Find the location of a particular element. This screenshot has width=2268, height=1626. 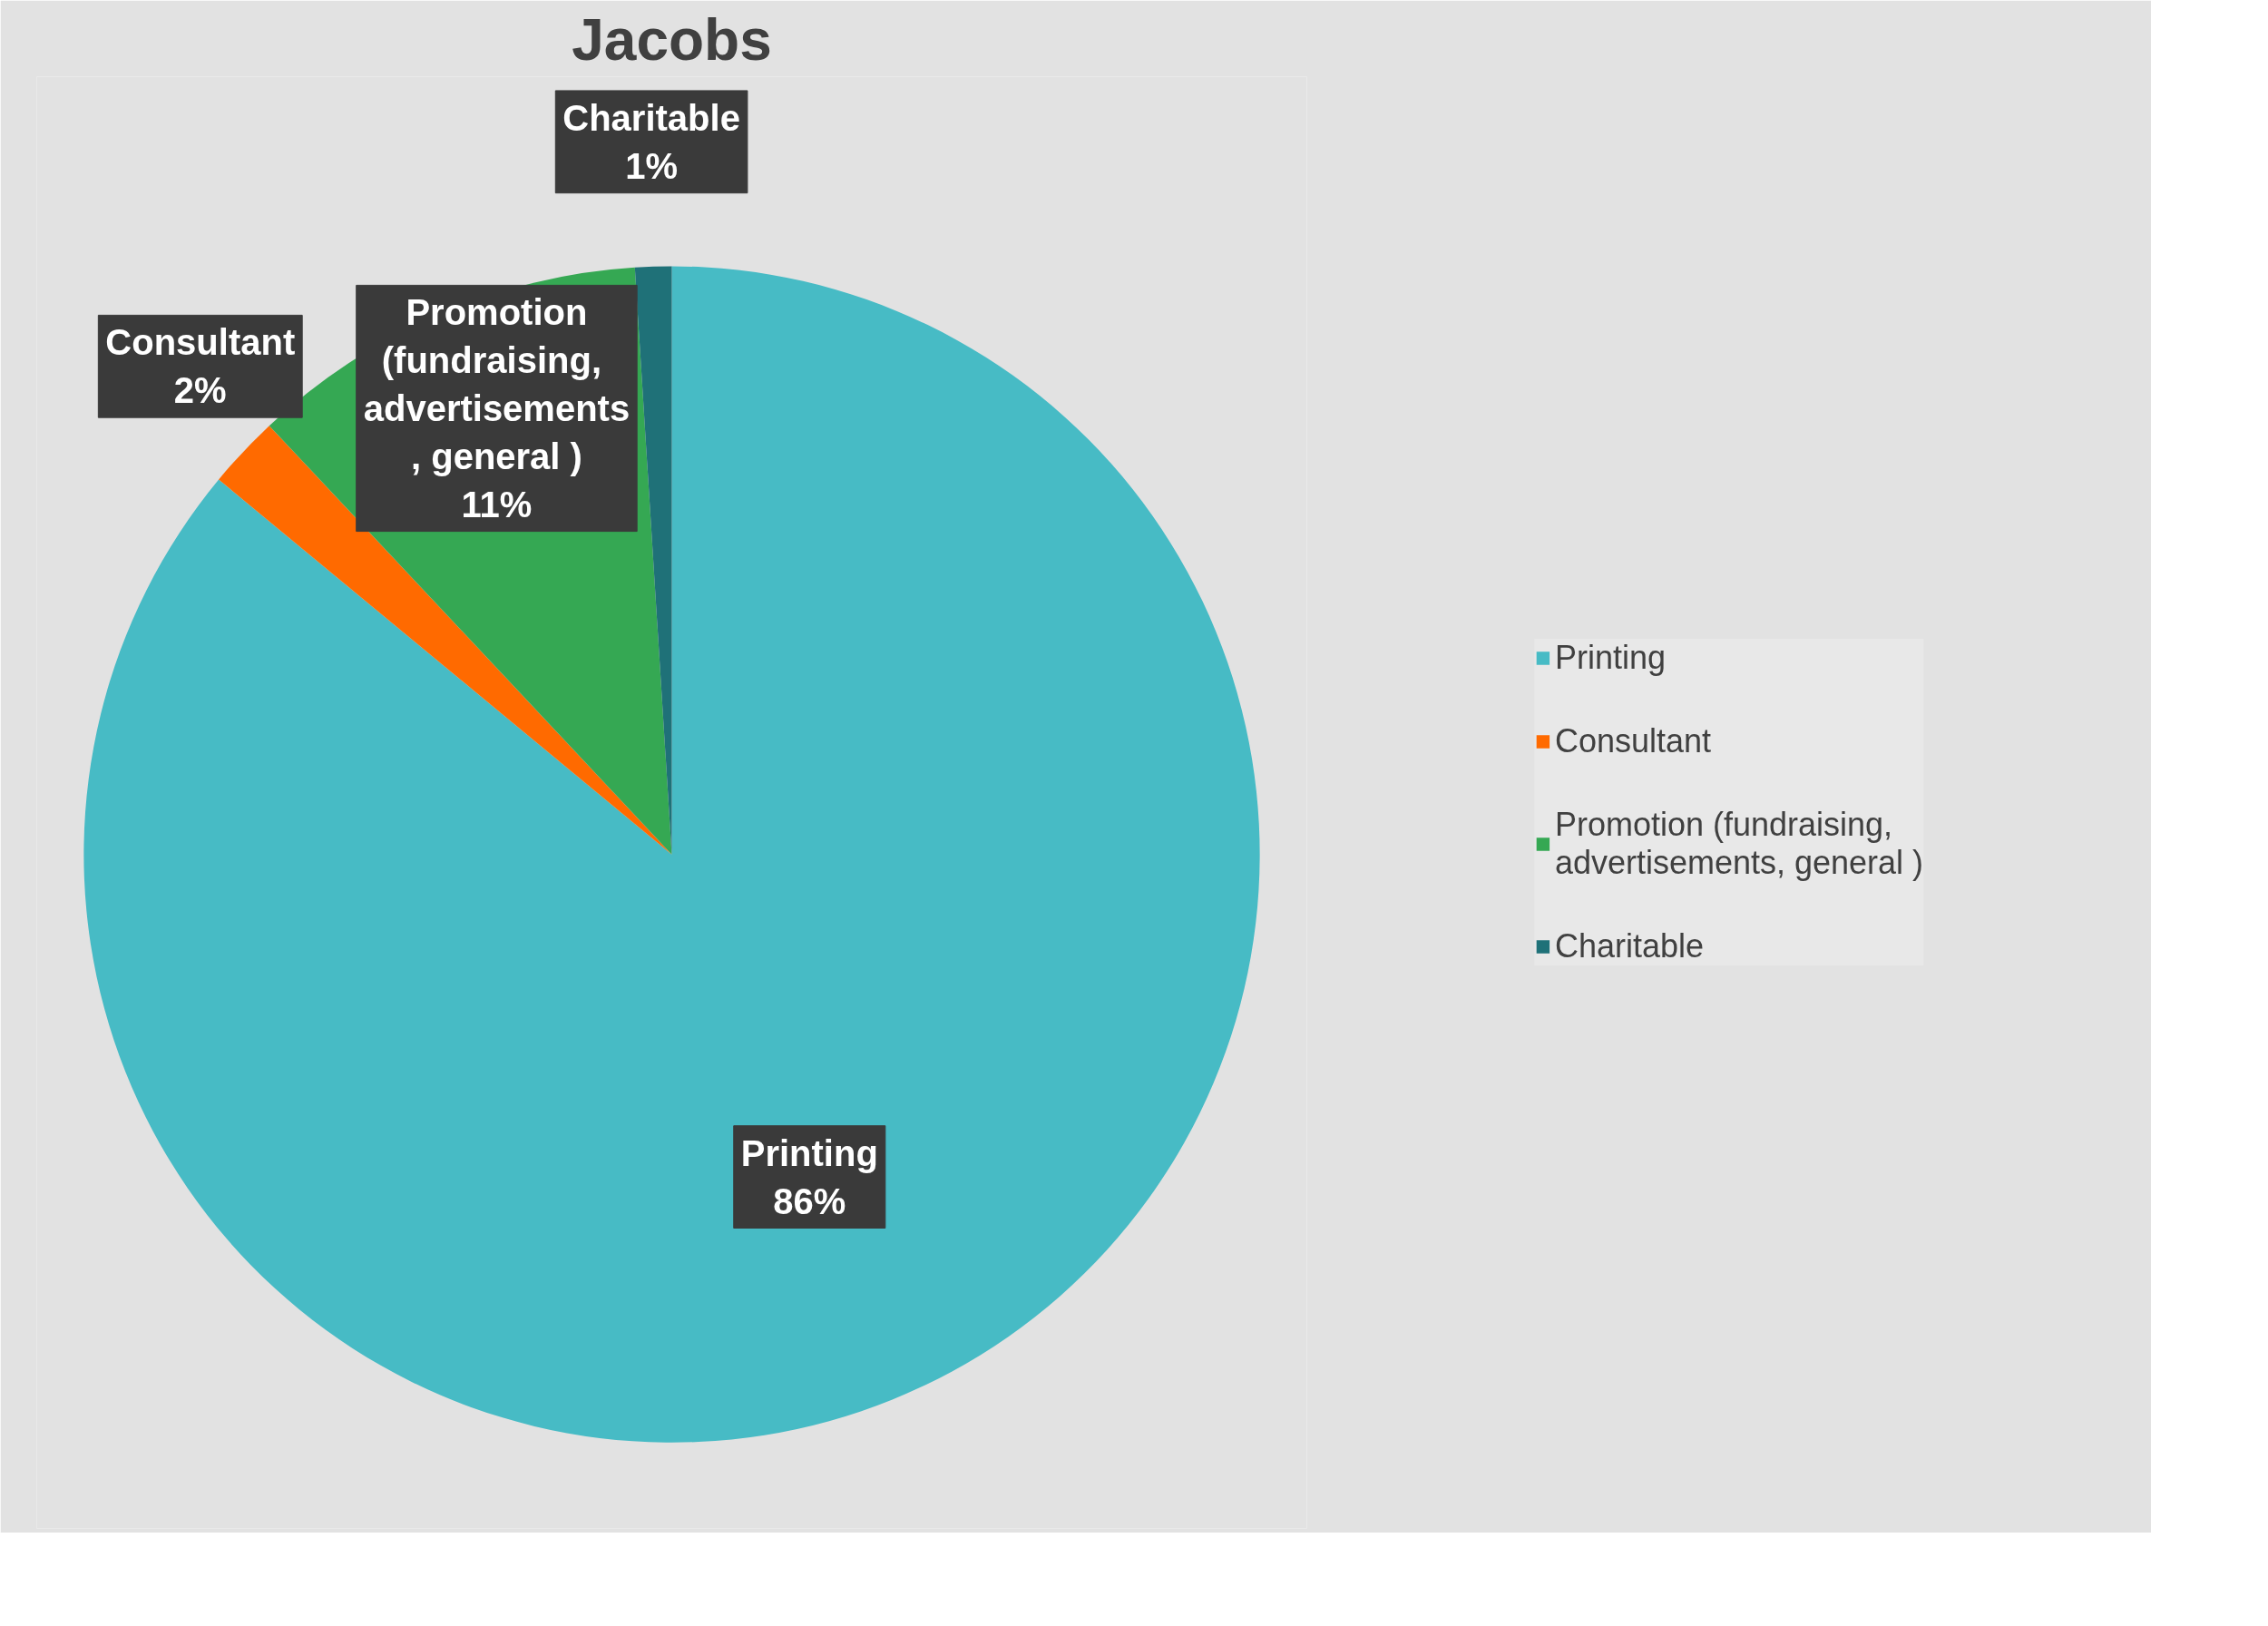

data-label: 11% is located at coordinates (497, 504).